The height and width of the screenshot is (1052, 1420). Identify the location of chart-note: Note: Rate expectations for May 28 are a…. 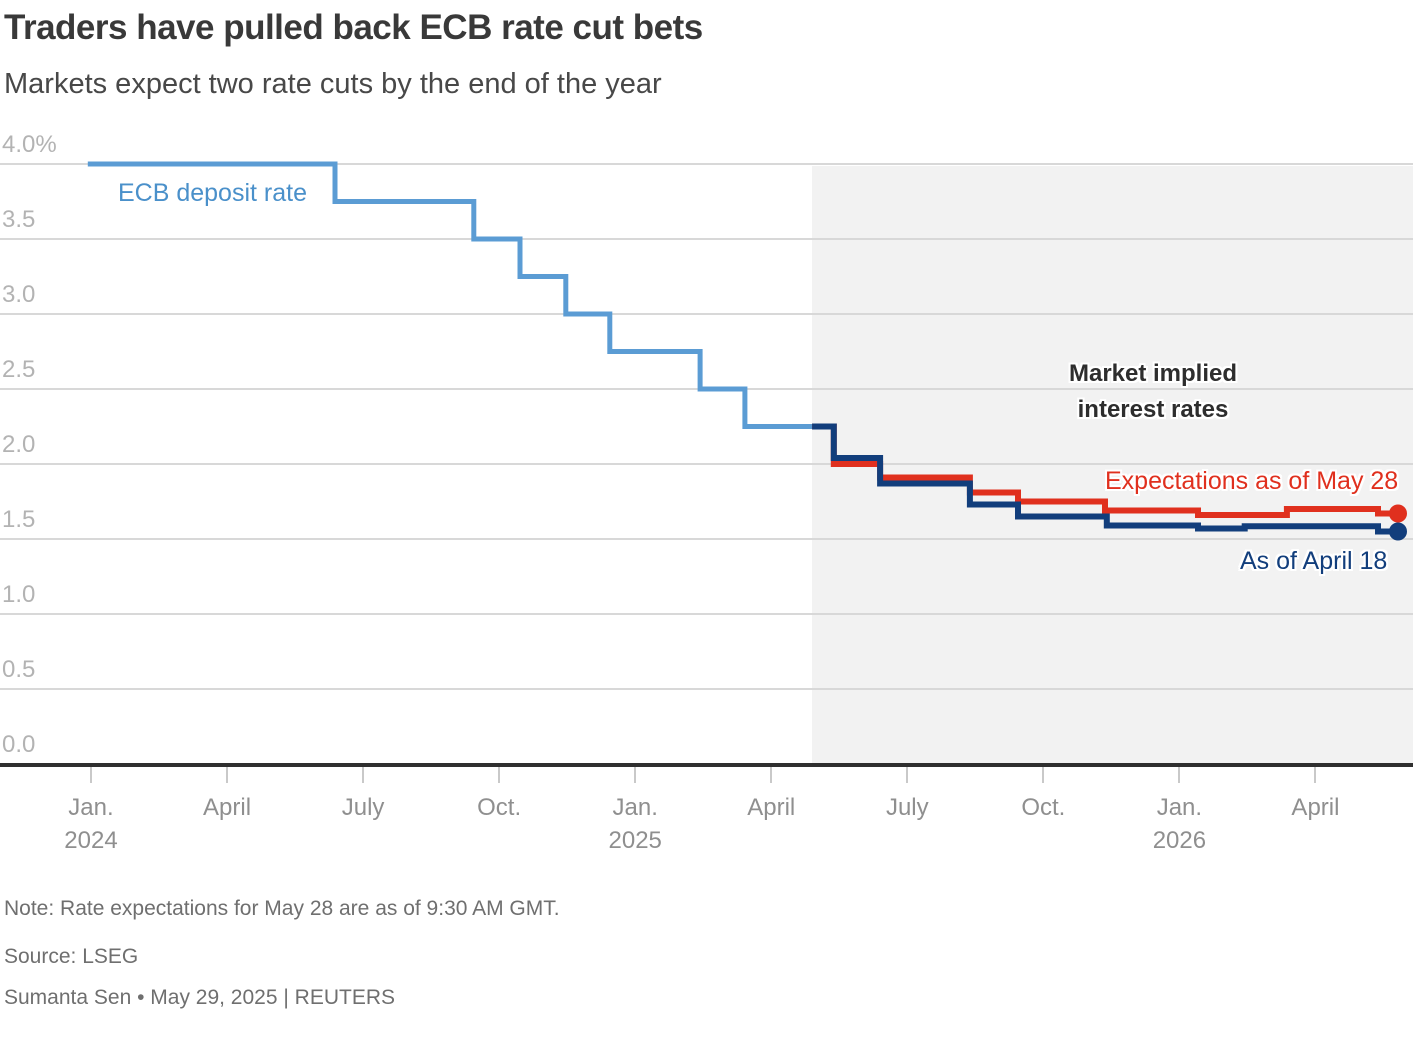
(282, 908).